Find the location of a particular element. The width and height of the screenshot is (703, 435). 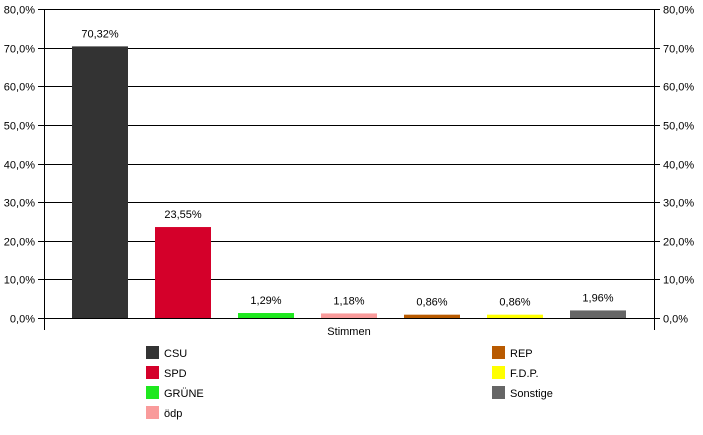

y-tick-label-left: 20,0% is located at coordinates (19, 243).